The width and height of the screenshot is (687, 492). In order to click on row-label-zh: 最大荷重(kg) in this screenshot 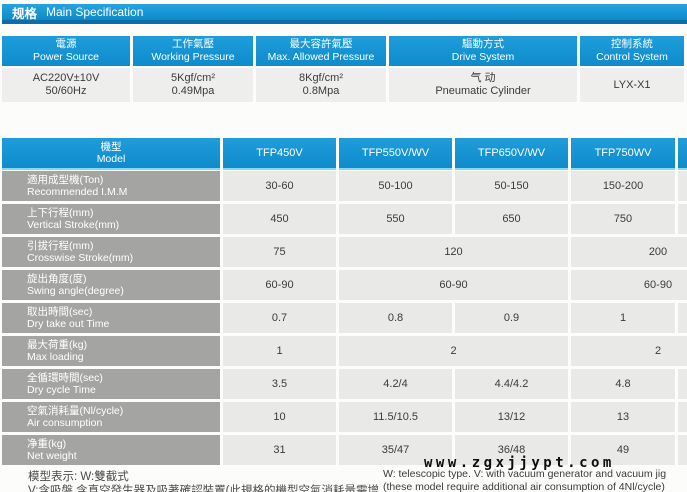, I will do `click(57, 344)`.